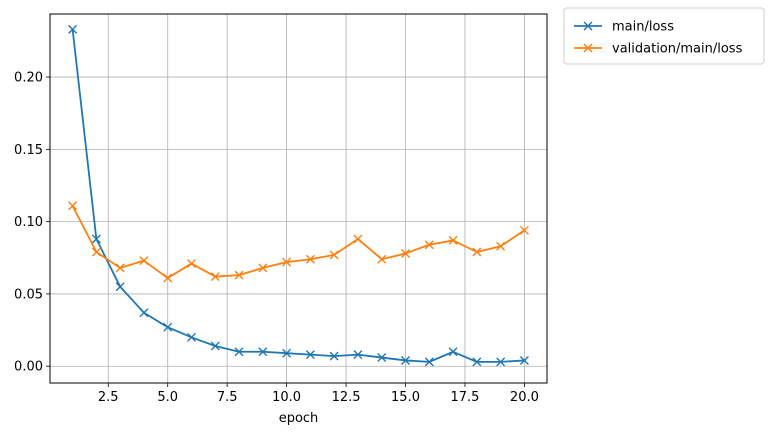  What do you see at coordinates (28, 150) in the screenshot?
I see `y-tick-label: 0.15` at bounding box center [28, 150].